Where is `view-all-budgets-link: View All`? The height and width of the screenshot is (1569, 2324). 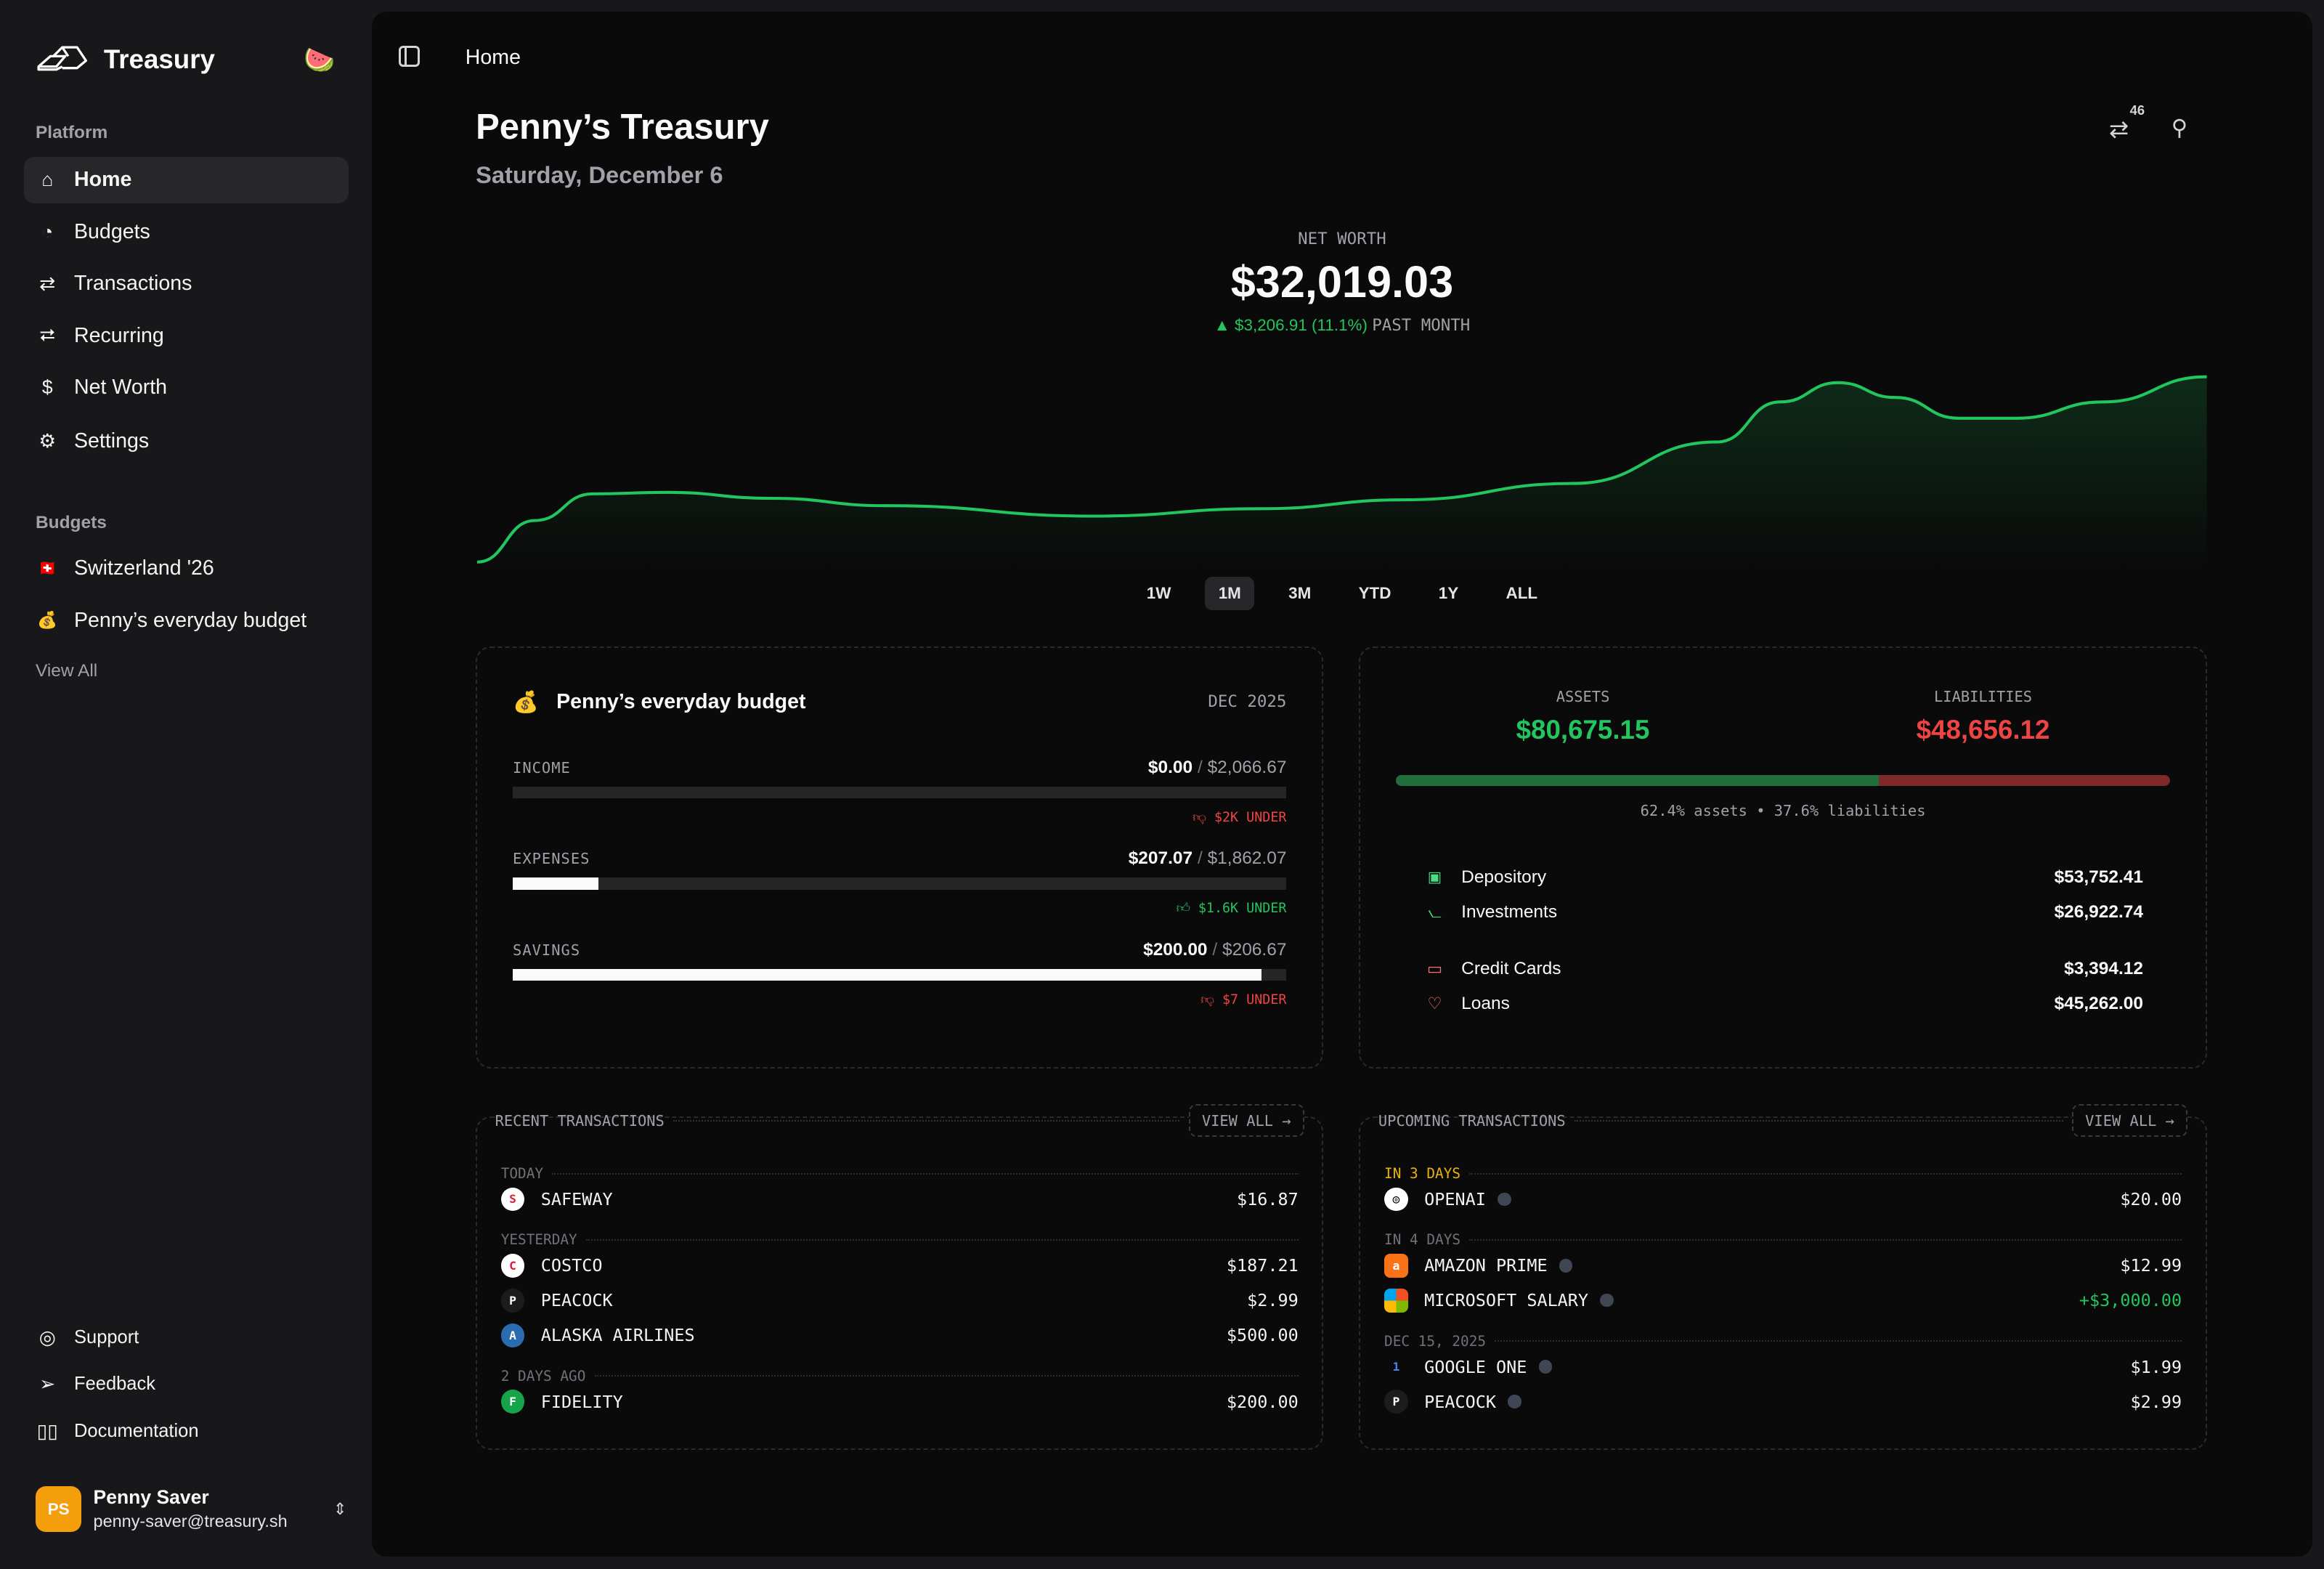 view-all-budgets-link: View All is located at coordinates (66, 671).